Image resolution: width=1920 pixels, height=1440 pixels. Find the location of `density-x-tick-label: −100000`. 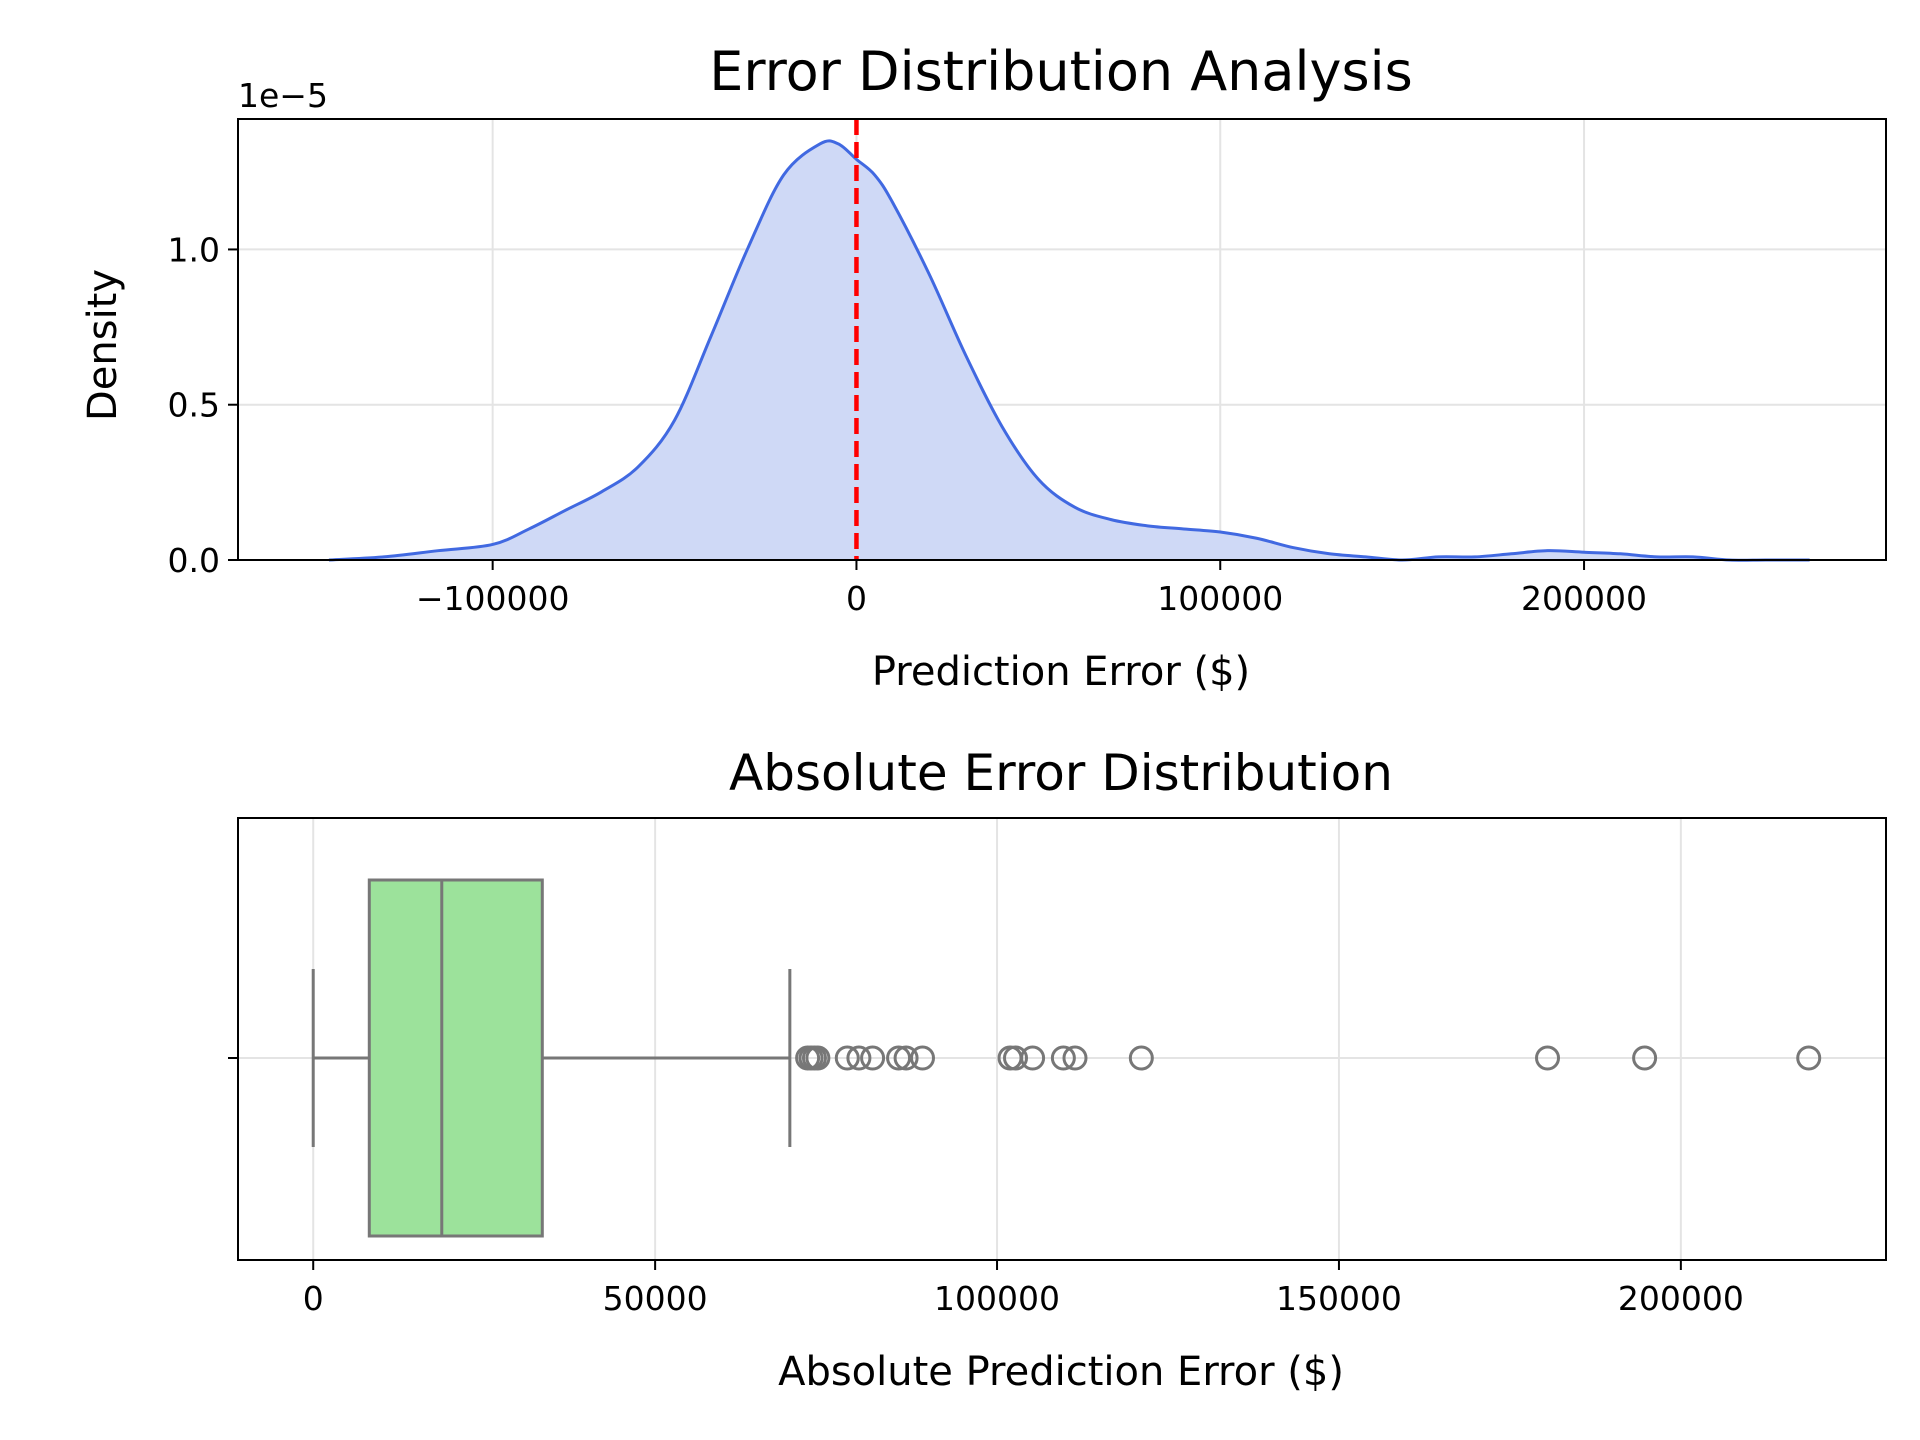

density-x-tick-label: −100000 is located at coordinates (493, 598).